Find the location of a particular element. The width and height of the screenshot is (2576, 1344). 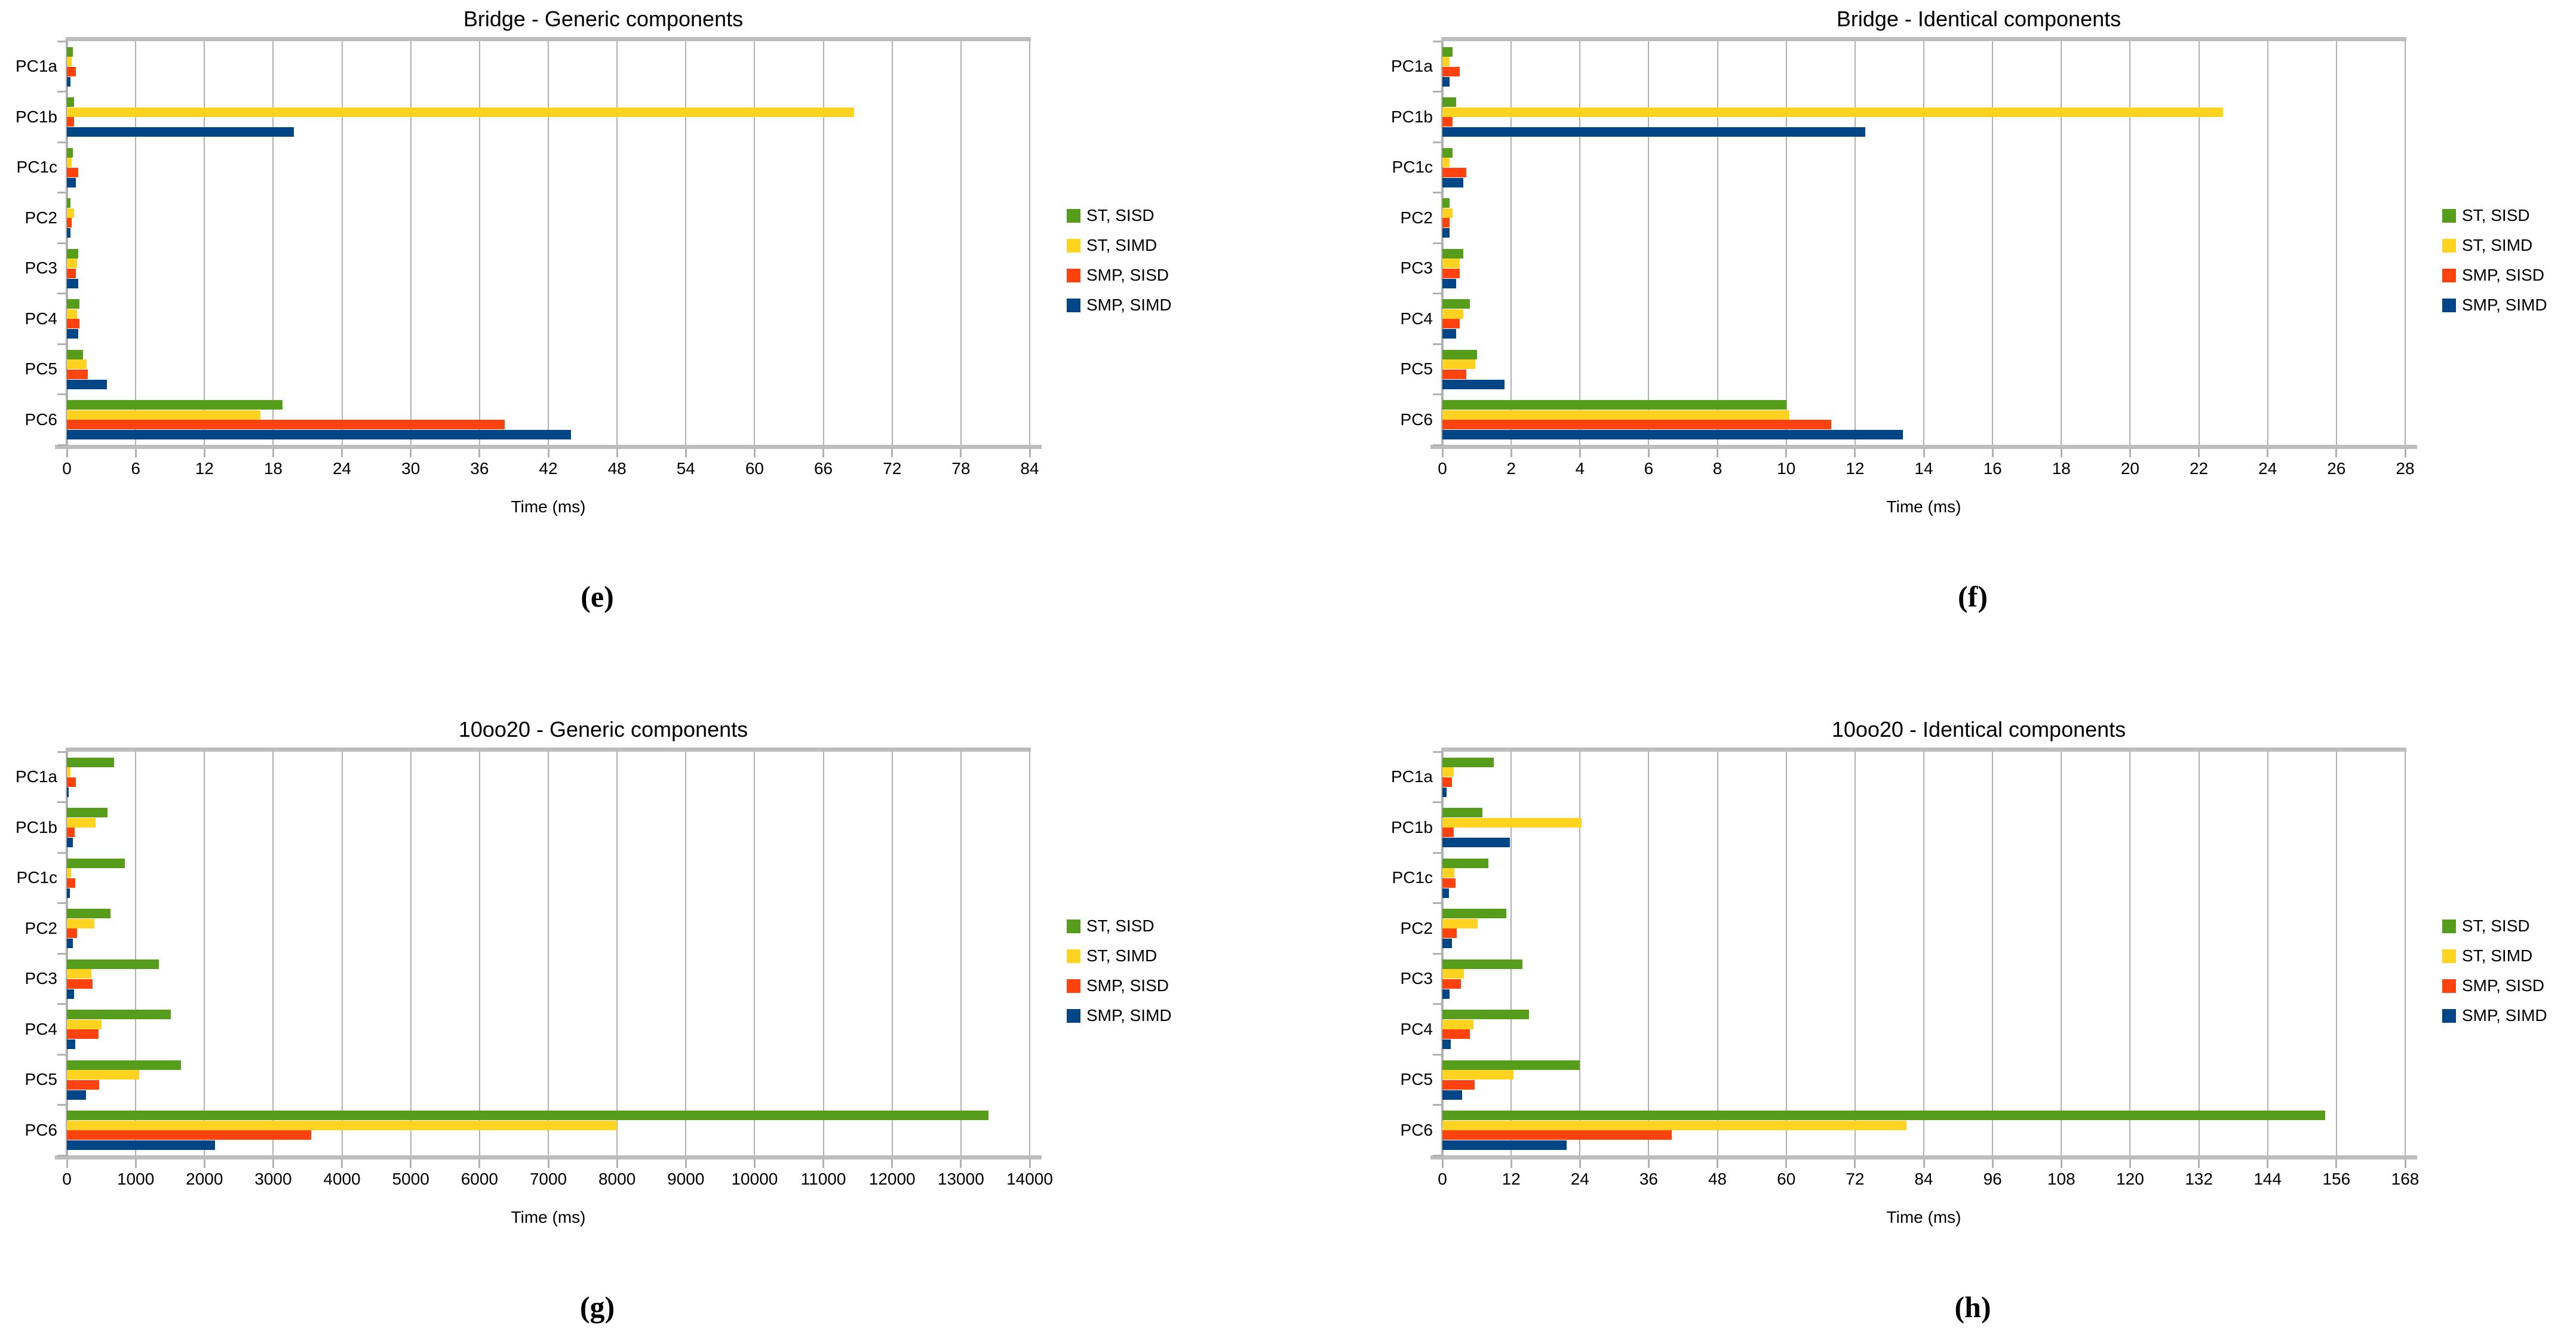

legend-label: SMP, SISD is located at coordinates (1127, 275).